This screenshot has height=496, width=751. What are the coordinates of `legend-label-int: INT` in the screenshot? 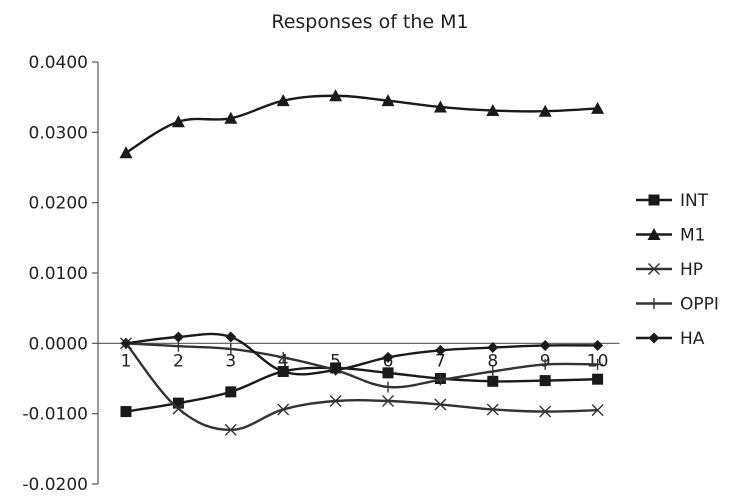 It's located at (694, 201).